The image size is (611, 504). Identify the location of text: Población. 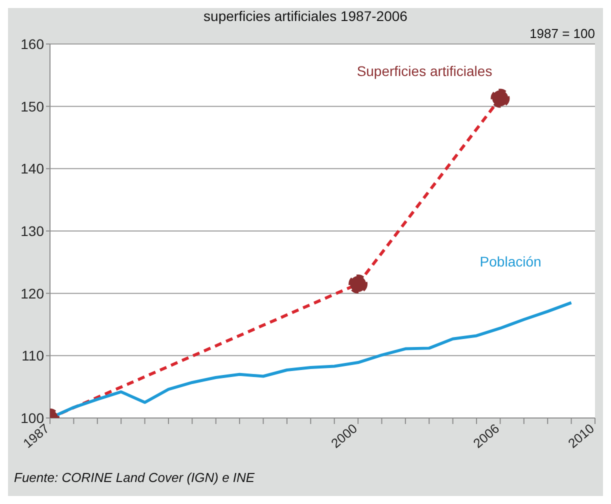
(511, 262).